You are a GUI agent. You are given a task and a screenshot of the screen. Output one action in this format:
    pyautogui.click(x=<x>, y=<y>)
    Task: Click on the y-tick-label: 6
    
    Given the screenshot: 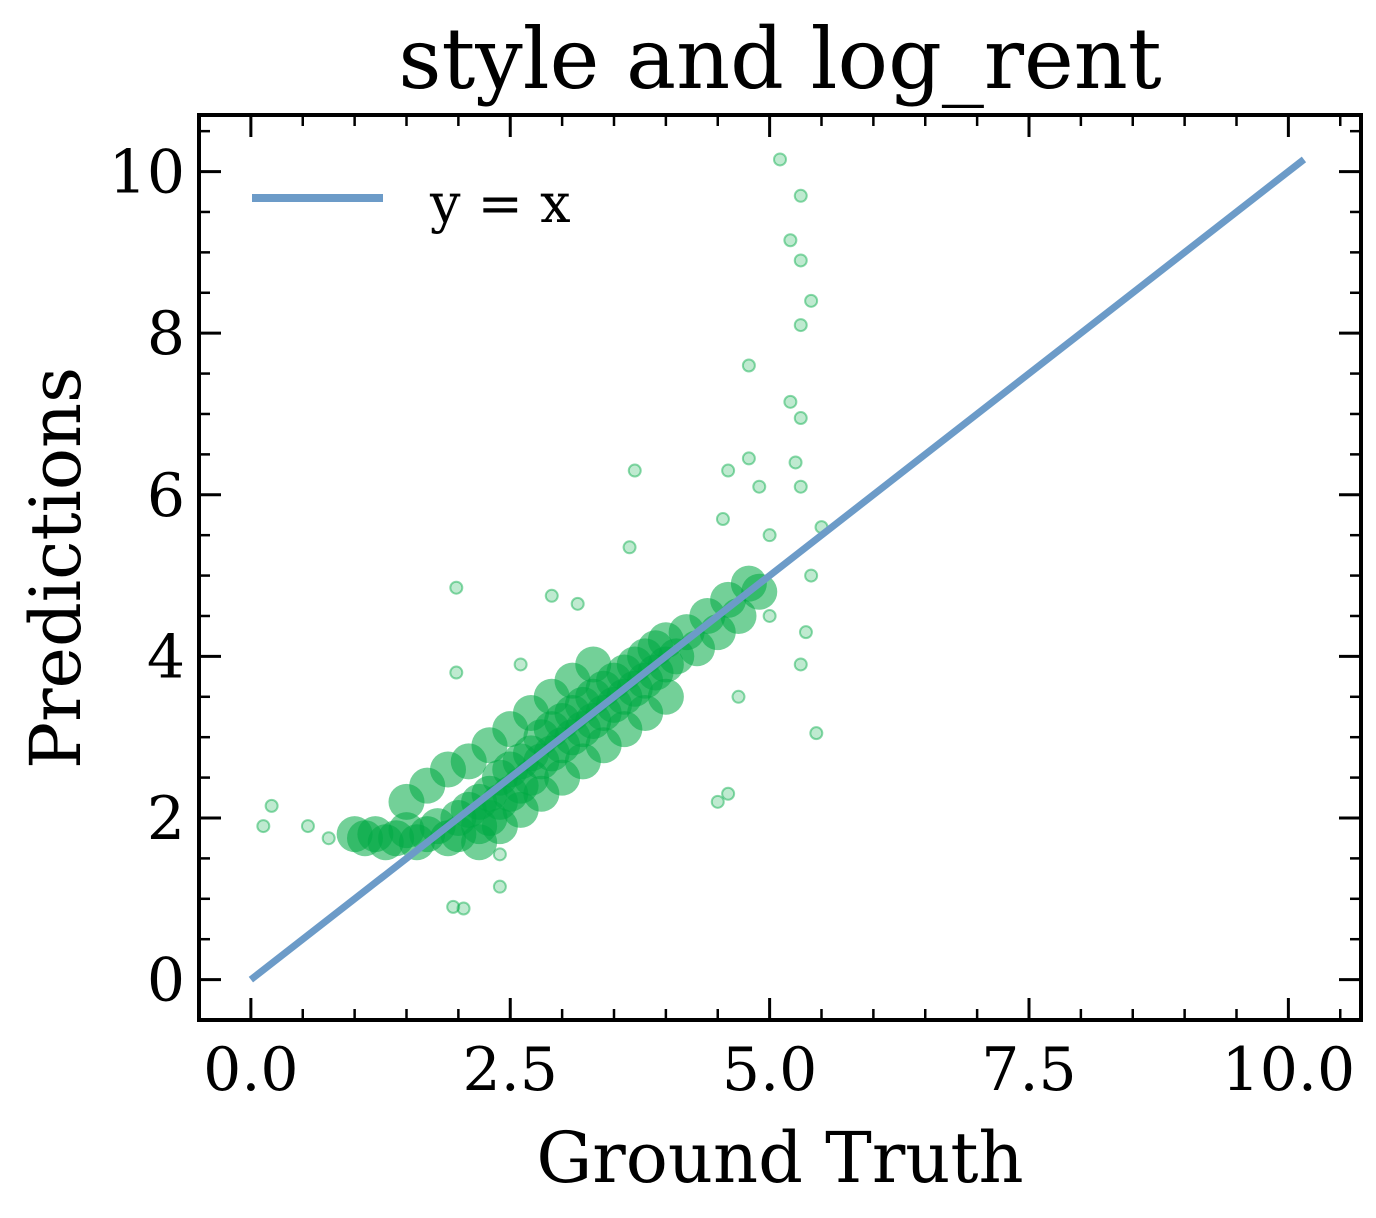 What is the action you would take?
    pyautogui.click(x=166, y=496)
    